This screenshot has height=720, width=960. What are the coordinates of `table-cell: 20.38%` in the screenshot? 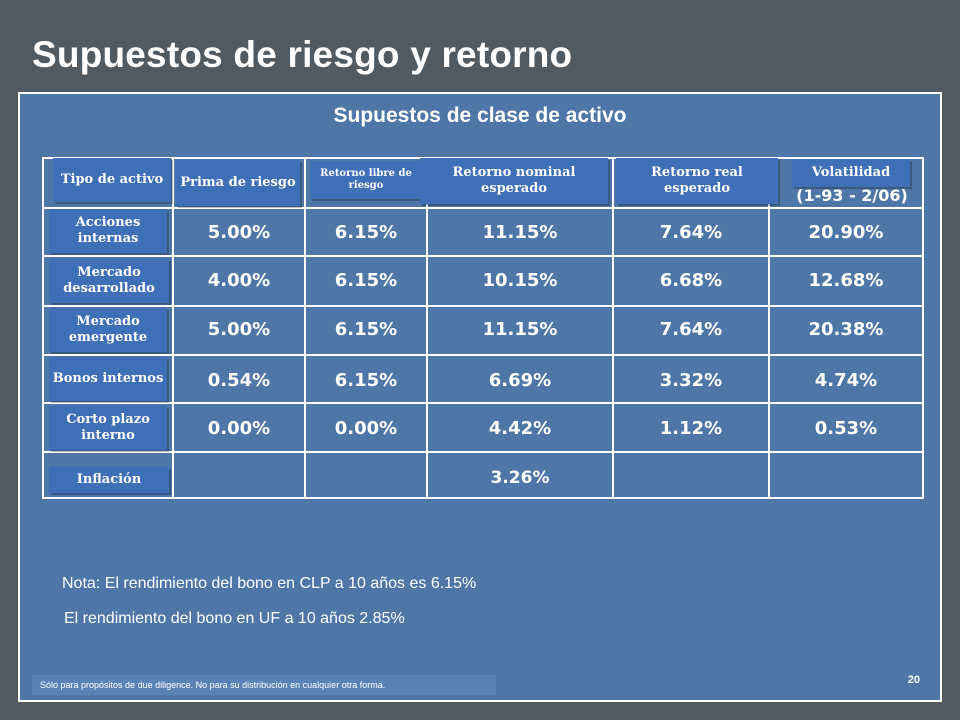 It's located at (846, 329).